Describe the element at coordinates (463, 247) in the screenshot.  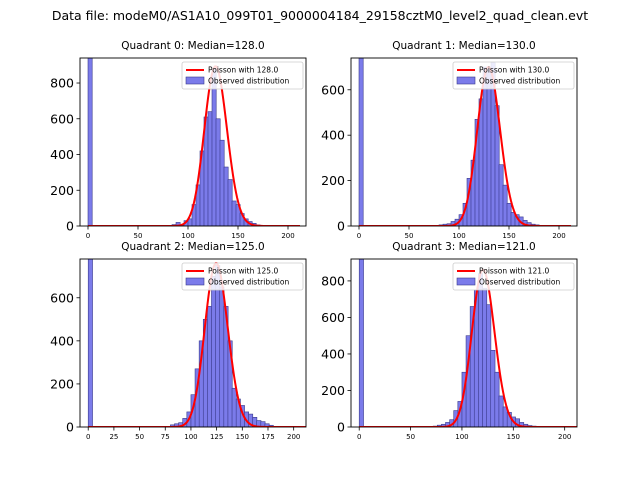
I see `quadrant-3-title: Quadrant 3: Median=121.0` at that location.